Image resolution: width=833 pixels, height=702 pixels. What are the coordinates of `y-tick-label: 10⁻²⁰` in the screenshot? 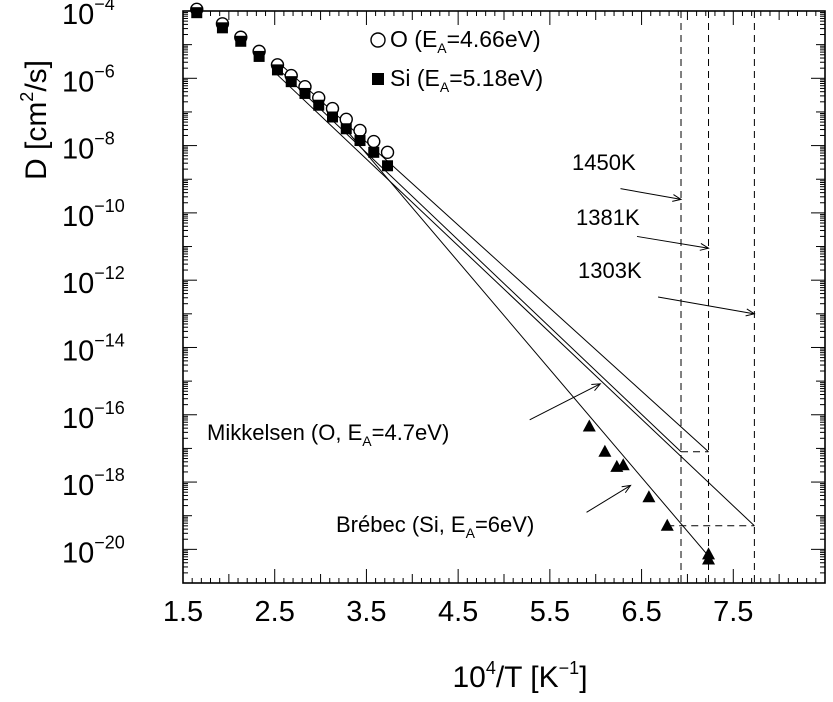 It's located at (93, 550).